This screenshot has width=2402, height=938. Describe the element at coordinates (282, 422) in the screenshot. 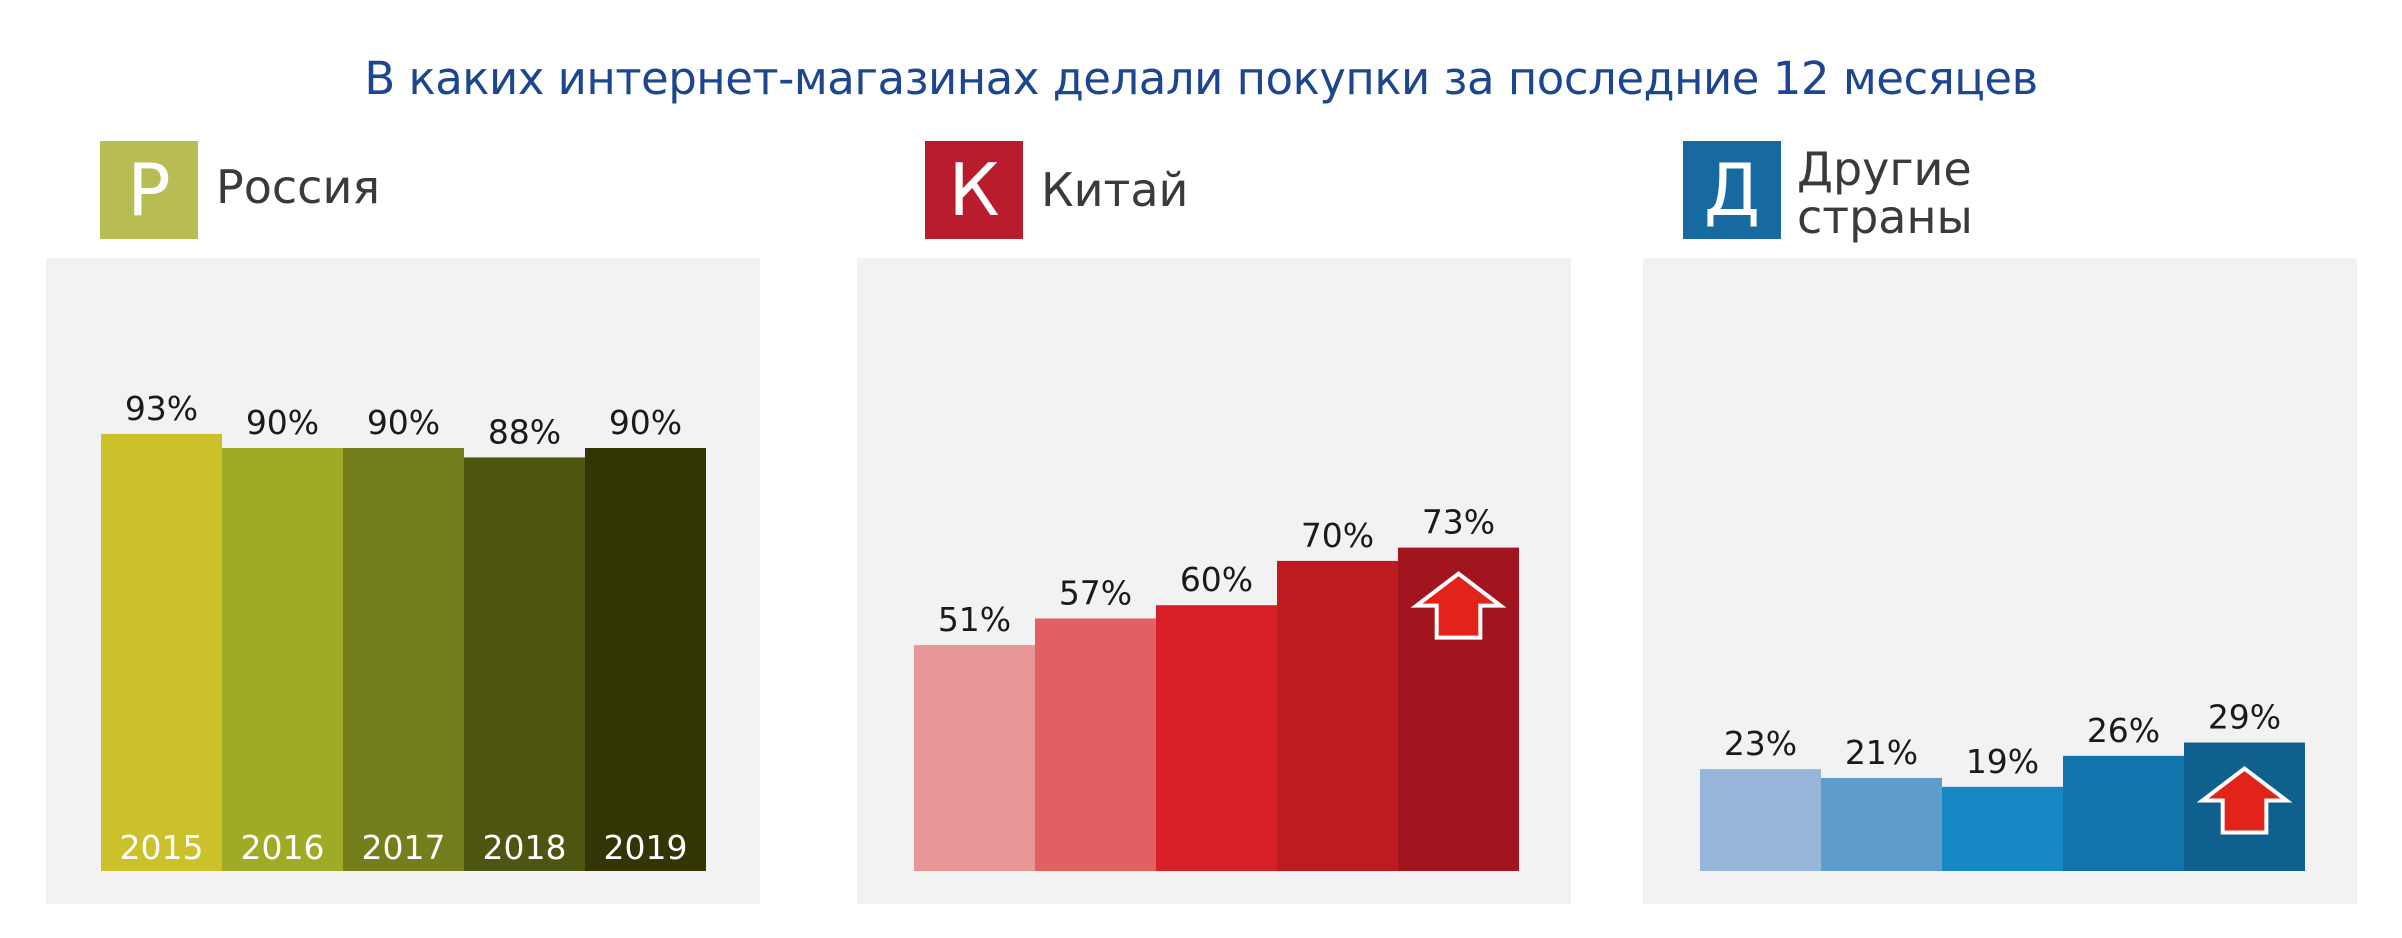

I see `russia-value-label-2016: 90%` at that location.